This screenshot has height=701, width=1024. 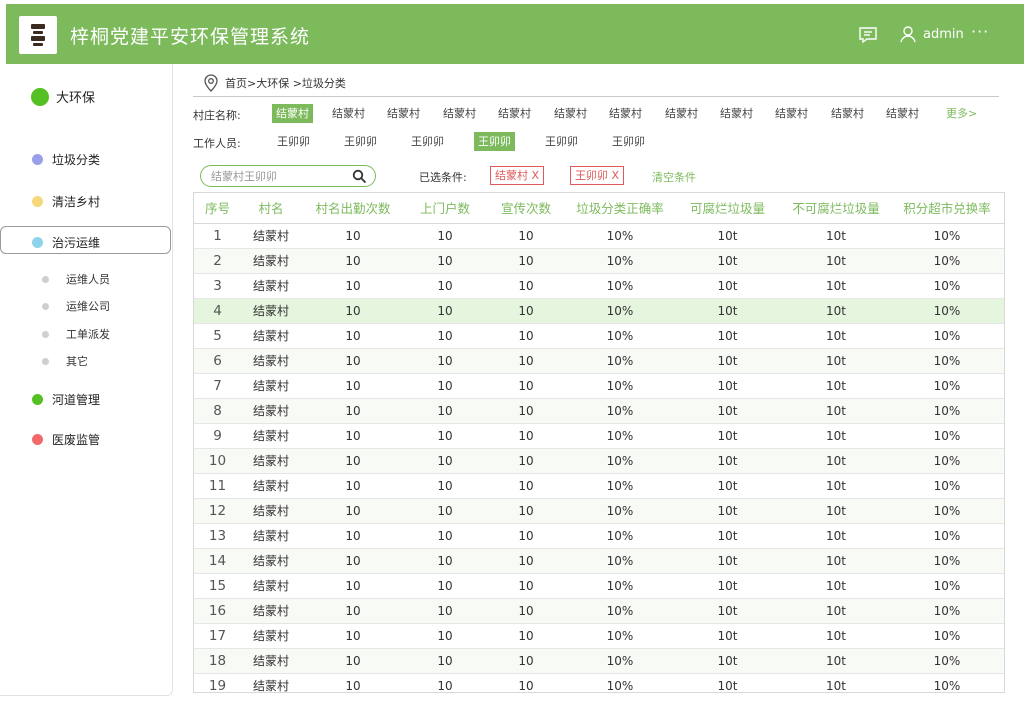 I want to click on table-row: 18 结蒙村 10 10 10 10% 10t 10t 10%, so click(x=599, y=661).